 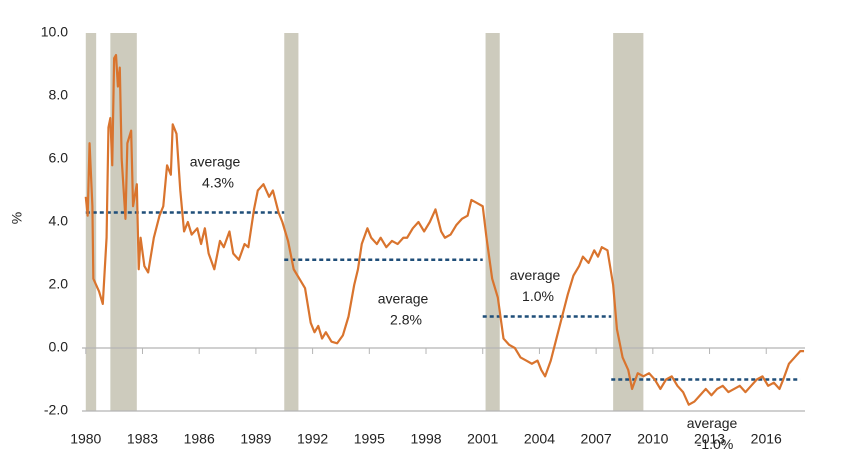 What do you see at coordinates (59, 347) in the screenshot?
I see `y-tick-label: 0.0` at bounding box center [59, 347].